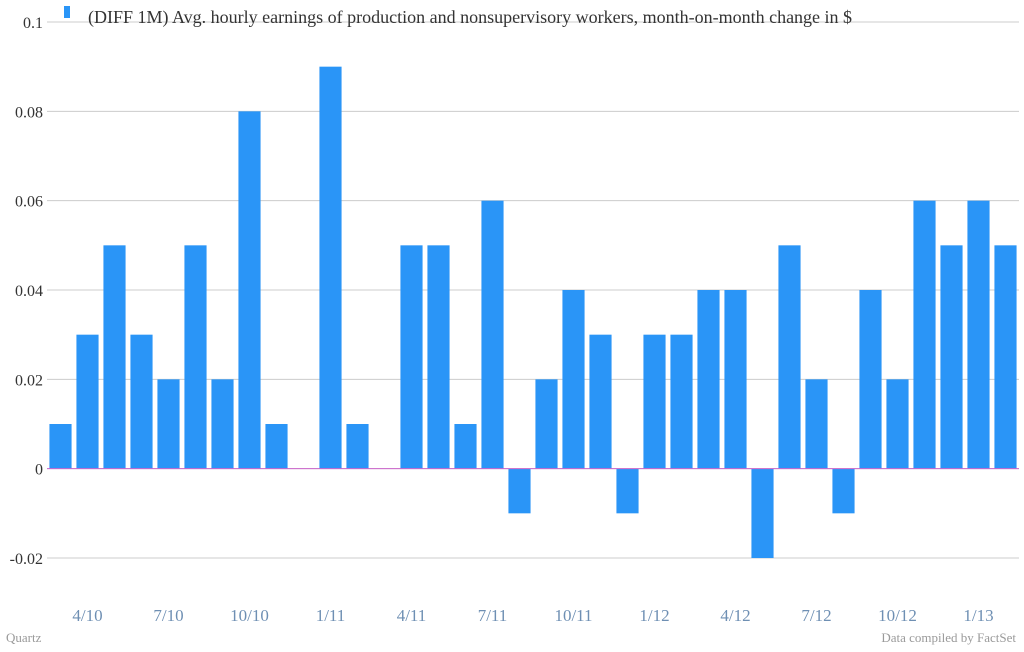 The image size is (1024, 652). I want to click on y-tick-label: 0.04, so click(29, 291).